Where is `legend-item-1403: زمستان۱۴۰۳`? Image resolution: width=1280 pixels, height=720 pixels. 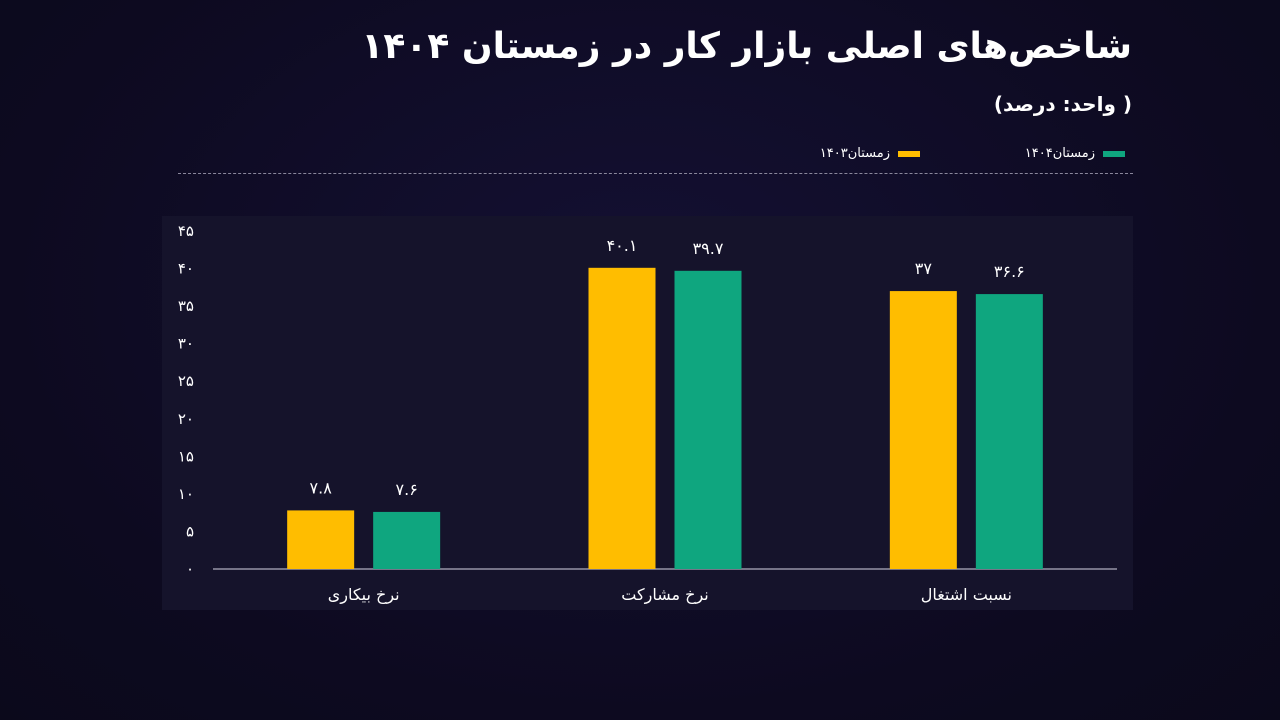 legend-item-1403: زمستان۱۴۰۳ is located at coordinates (870, 153).